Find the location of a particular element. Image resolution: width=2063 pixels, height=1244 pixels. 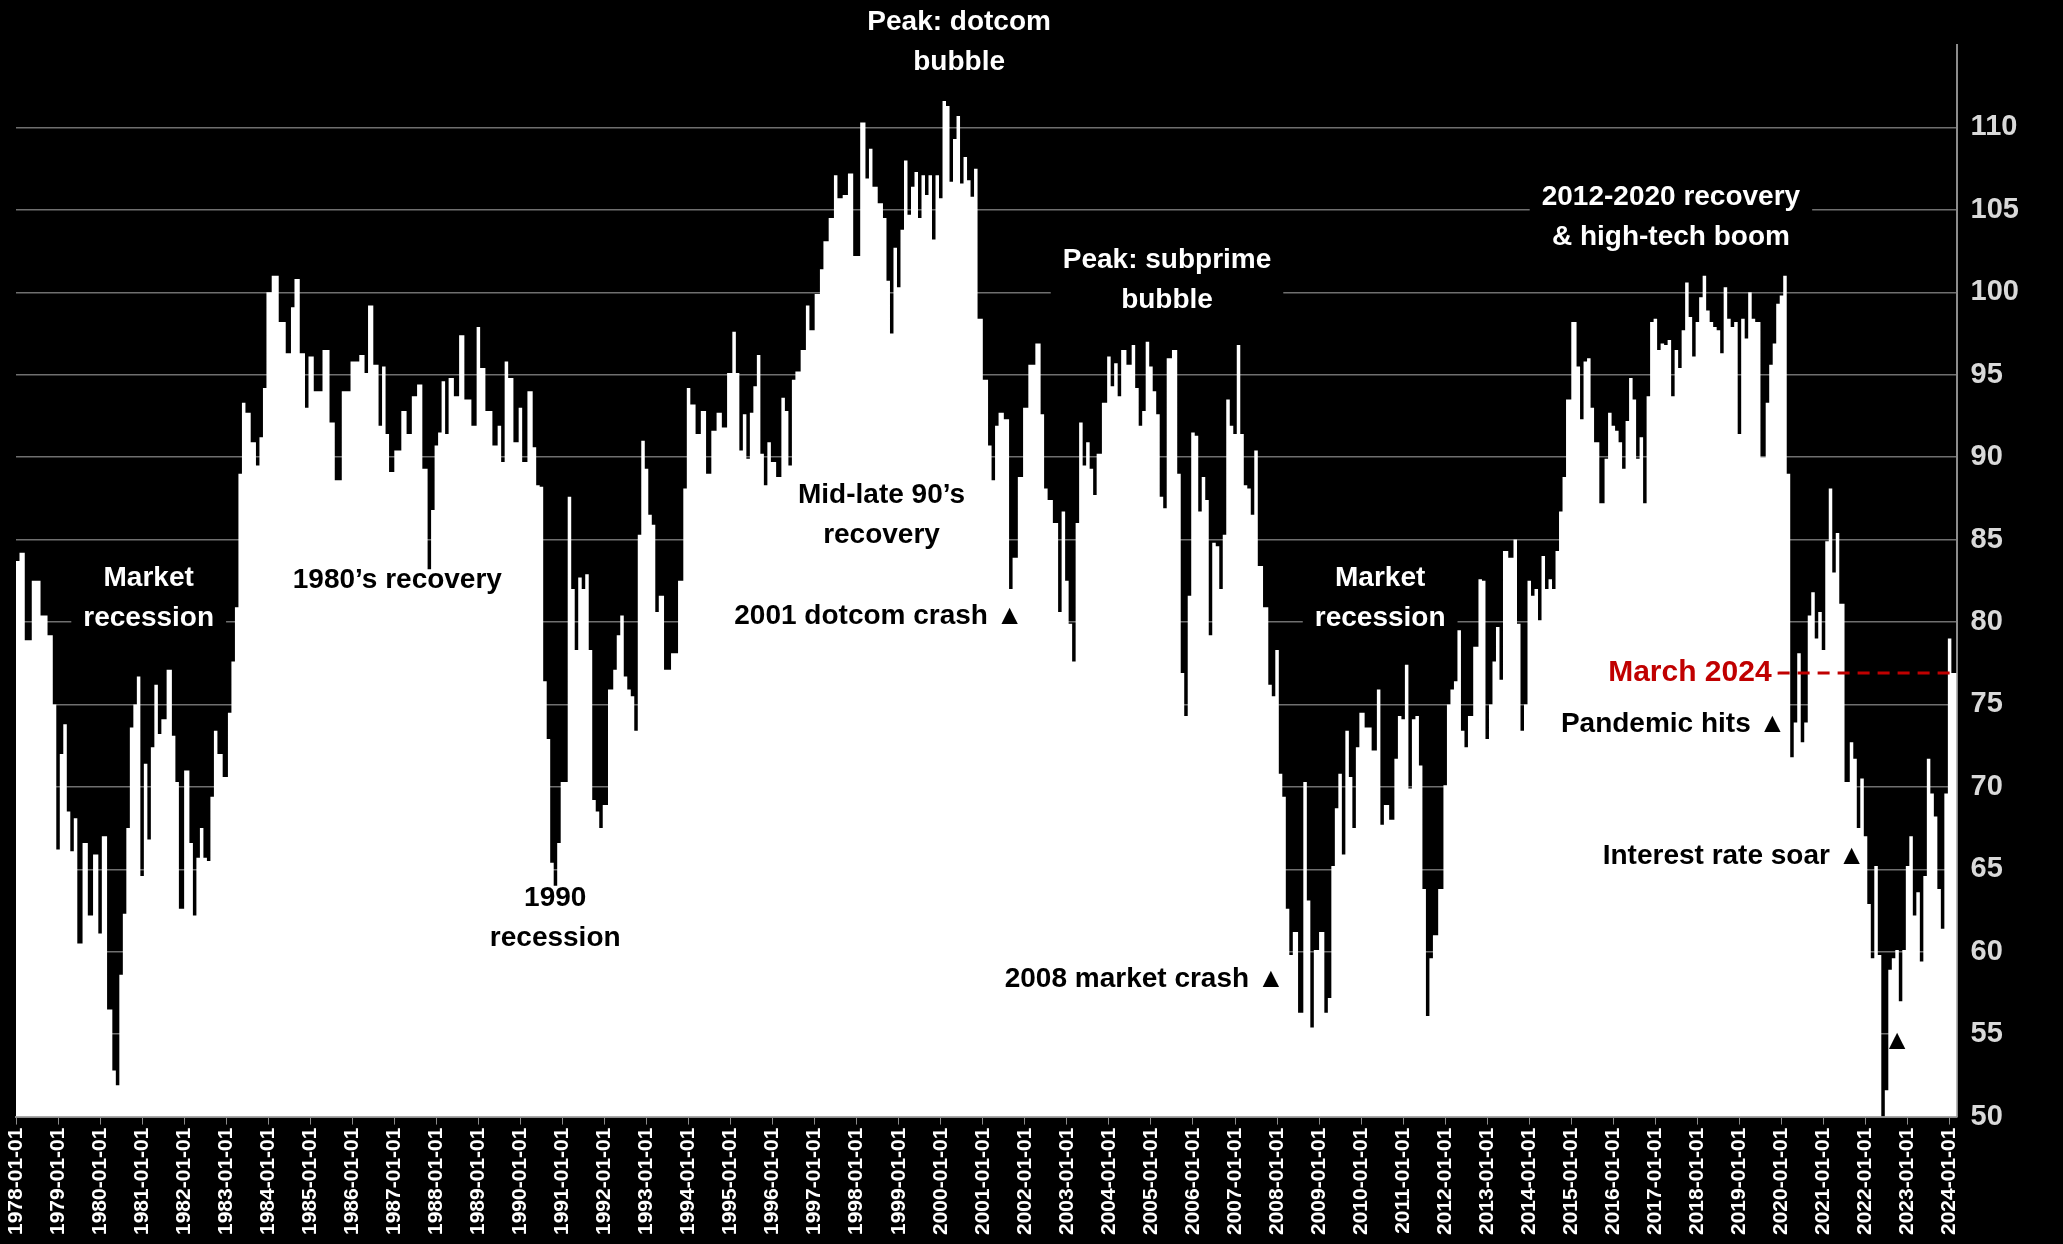

x-tick-label: 2021-01-01 is located at coordinates (1822, 1181).